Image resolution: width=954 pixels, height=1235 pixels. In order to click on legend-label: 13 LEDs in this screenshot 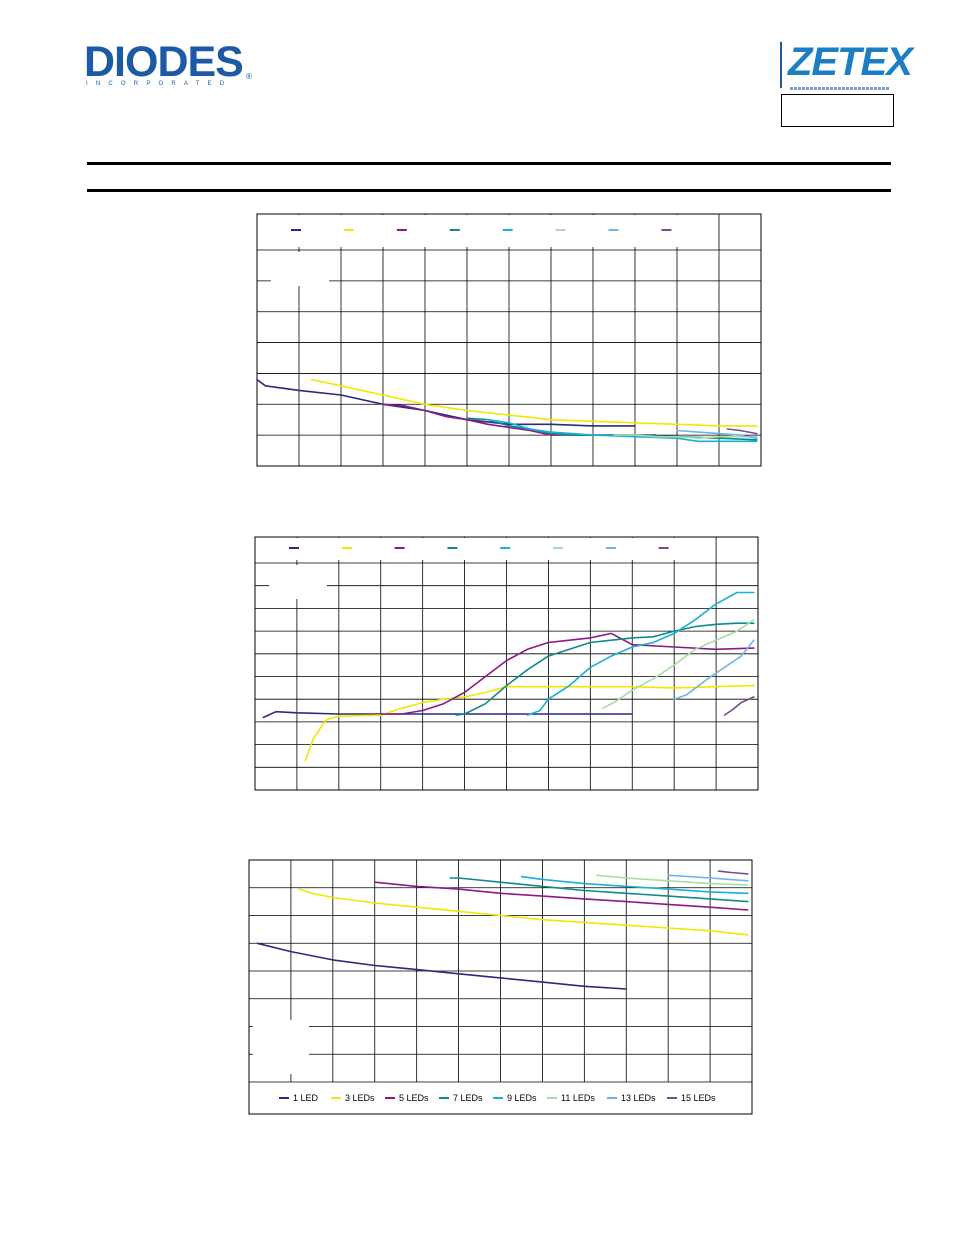, I will do `click(638, 1098)`.